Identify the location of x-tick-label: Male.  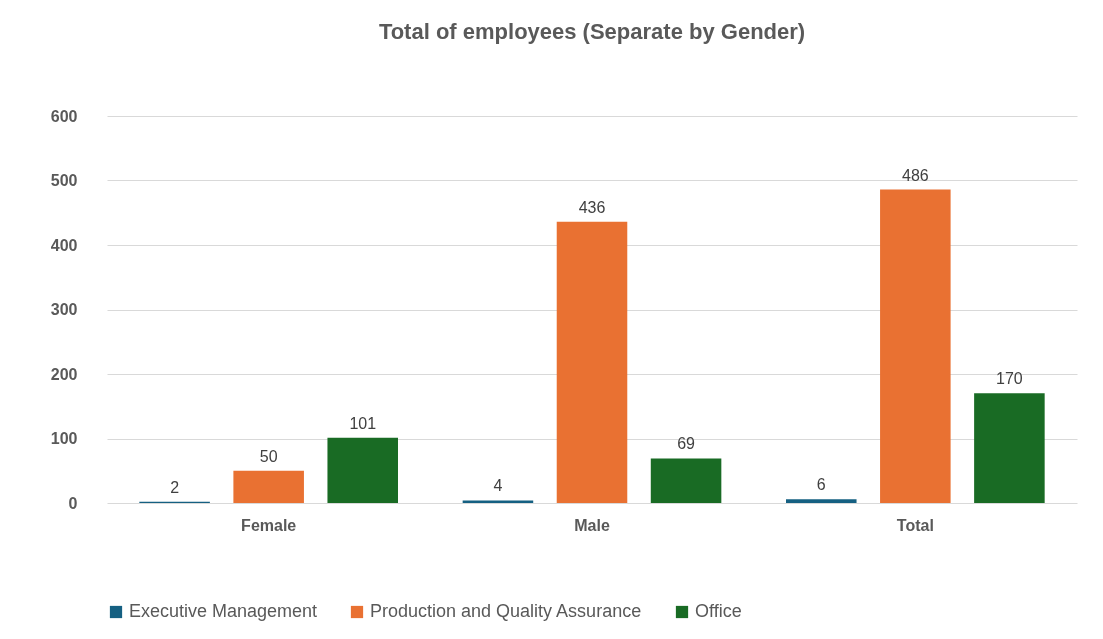
(592, 525).